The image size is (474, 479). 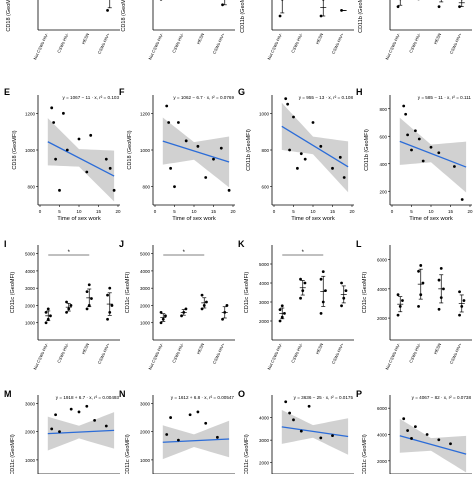 What do you see at coordinates (121, 244) in the screenshot?
I see `panel-letter-J: J` at bounding box center [121, 244].